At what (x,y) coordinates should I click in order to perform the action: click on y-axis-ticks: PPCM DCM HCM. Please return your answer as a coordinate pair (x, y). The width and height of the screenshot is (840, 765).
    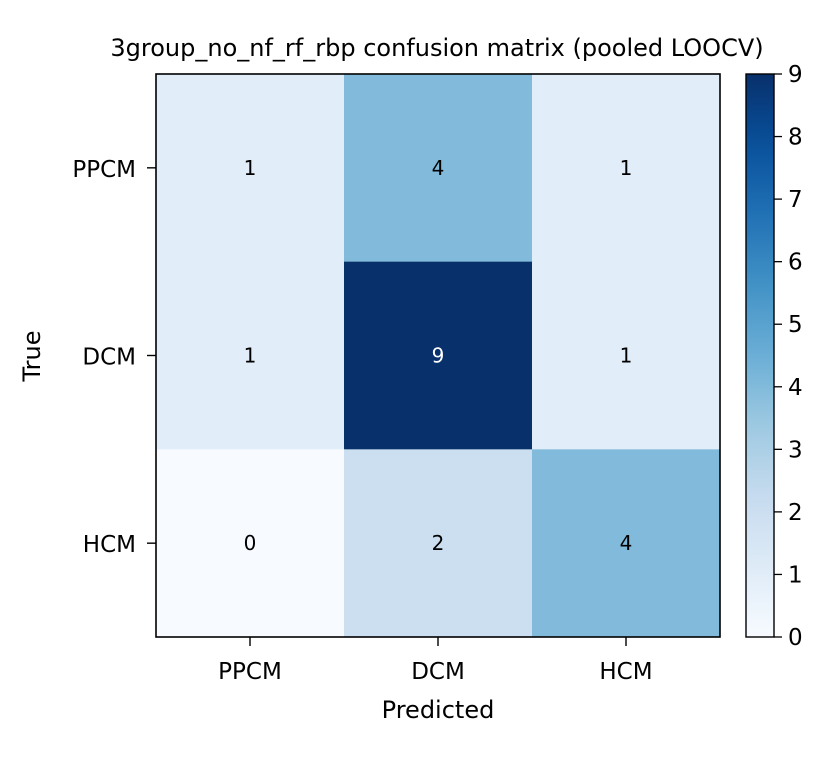
    Looking at the image, I should click on (114, 357).